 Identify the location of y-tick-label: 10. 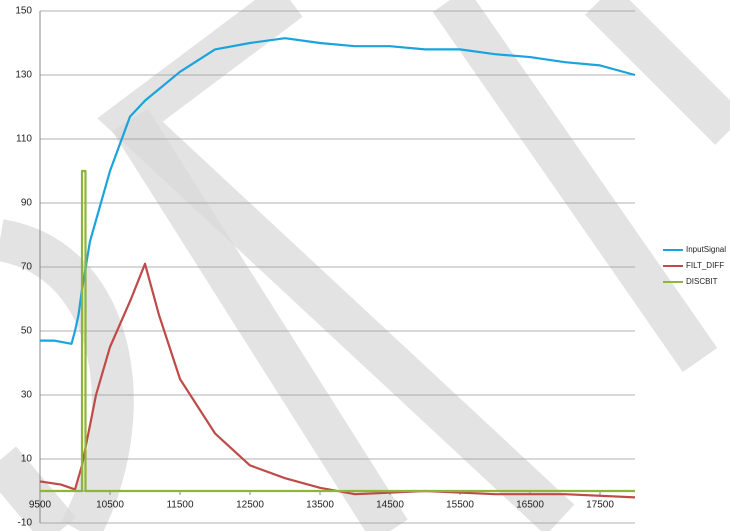
(27, 459).